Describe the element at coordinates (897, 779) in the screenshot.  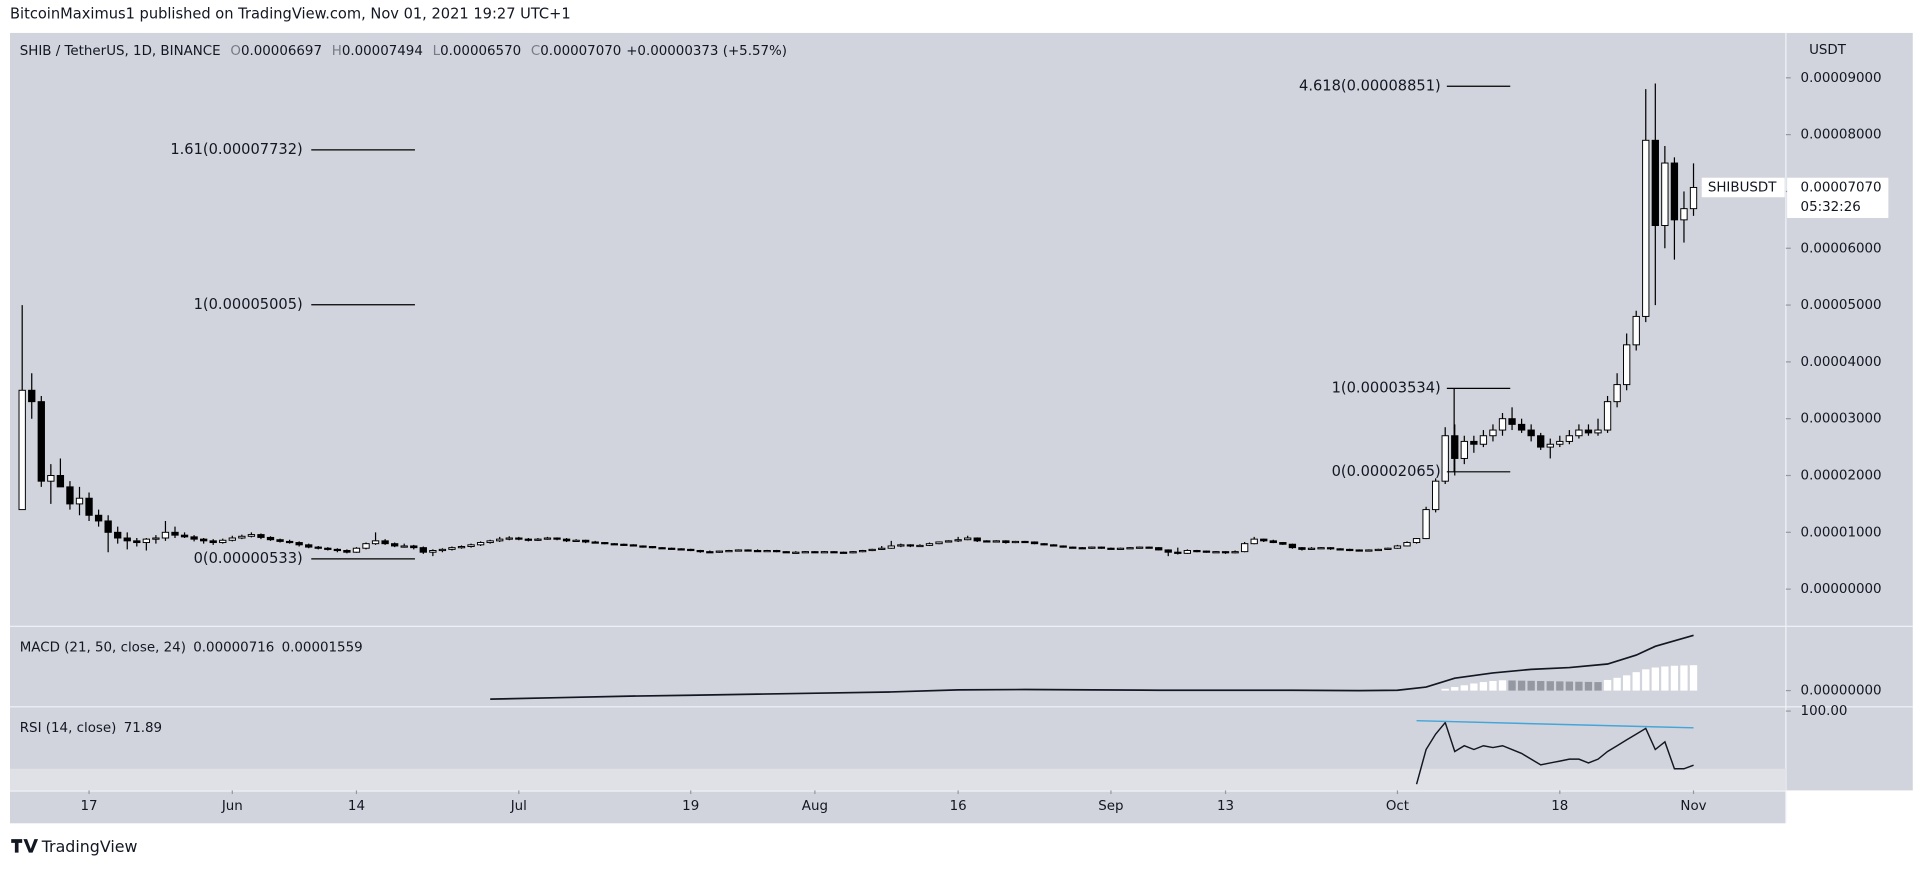
I see `rsi-band` at that location.